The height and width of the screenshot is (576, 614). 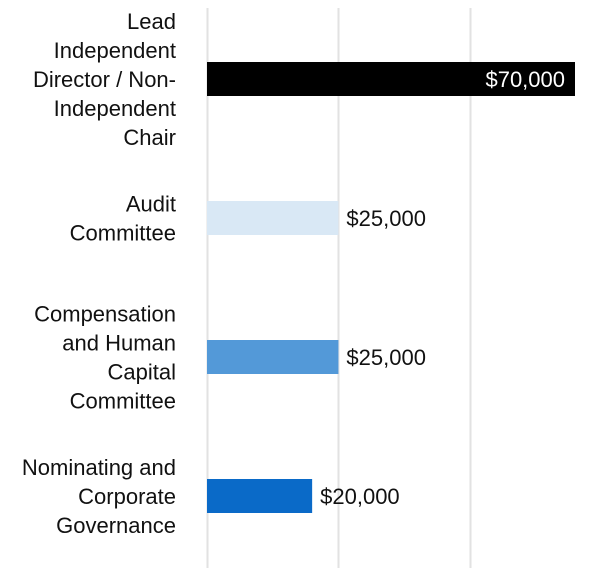 What do you see at coordinates (99, 467) in the screenshot?
I see `category-label-line: Nominating and` at bounding box center [99, 467].